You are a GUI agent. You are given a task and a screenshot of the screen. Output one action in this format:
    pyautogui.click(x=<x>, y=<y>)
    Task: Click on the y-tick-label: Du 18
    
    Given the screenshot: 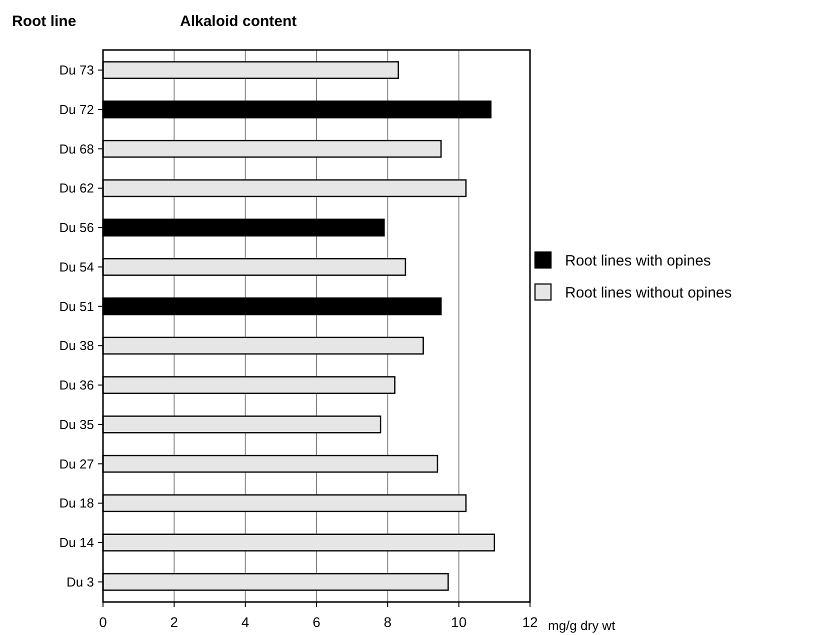 What is the action you would take?
    pyautogui.click(x=76, y=503)
    